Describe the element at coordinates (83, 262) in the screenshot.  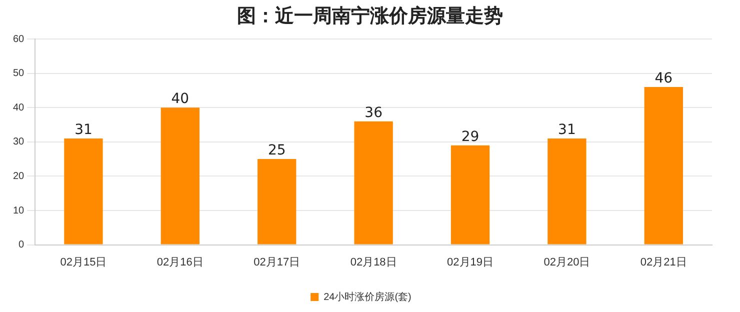
I see `x-tick-label: 02月15日` at that location.